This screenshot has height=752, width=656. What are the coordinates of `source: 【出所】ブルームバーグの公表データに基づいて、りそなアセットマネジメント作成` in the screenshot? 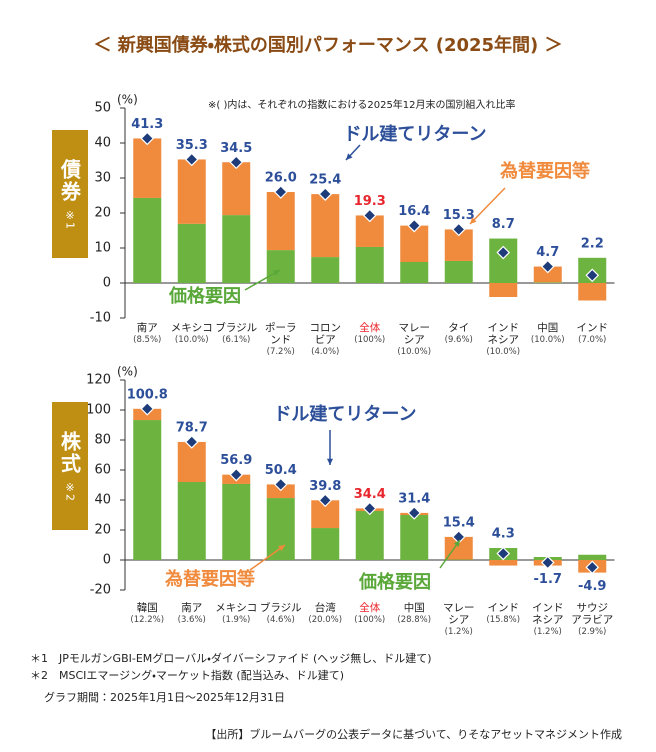 It's located at (413, 734).